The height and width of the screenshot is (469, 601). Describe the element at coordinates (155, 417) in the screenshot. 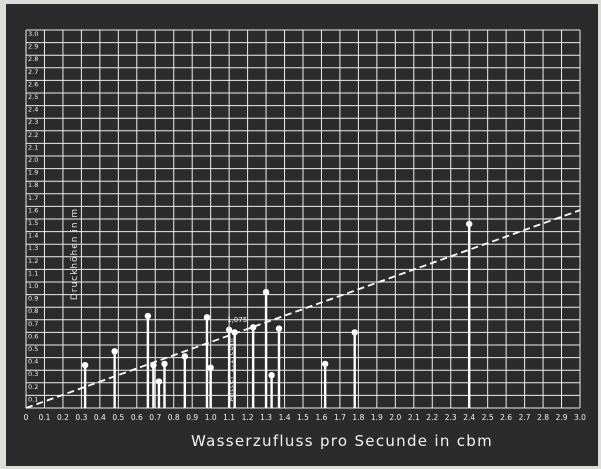

I see `x-tick-label: 0.7` at that location.